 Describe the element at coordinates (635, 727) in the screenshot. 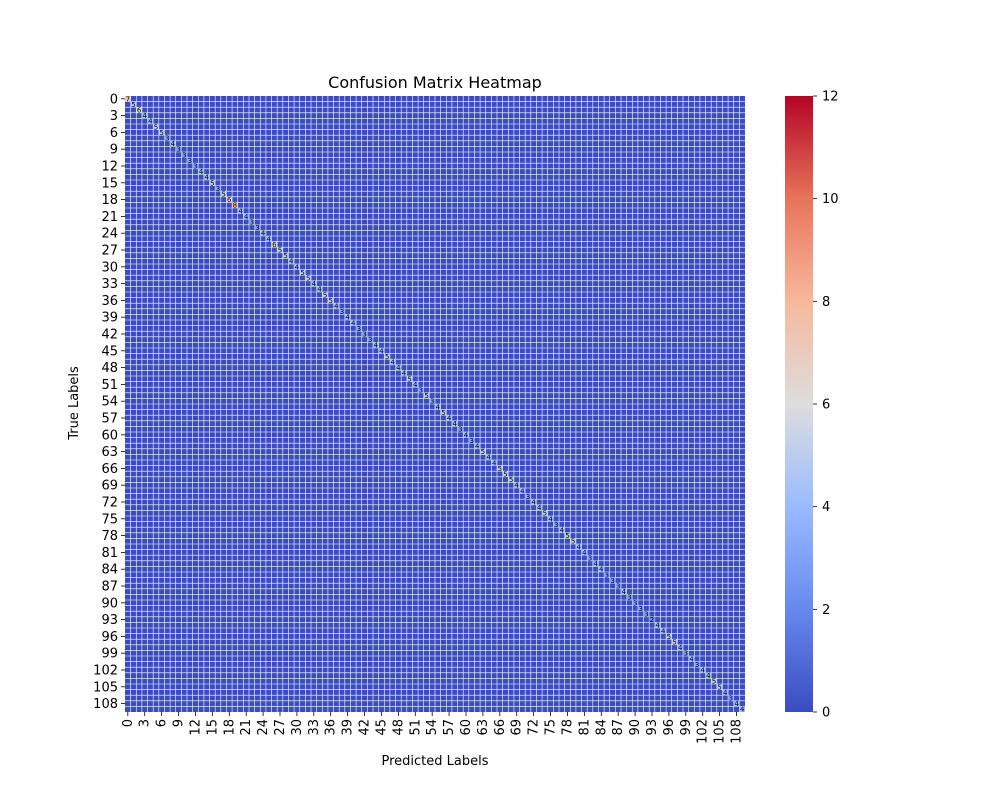

I see `x-tick-label: 90` at that location.